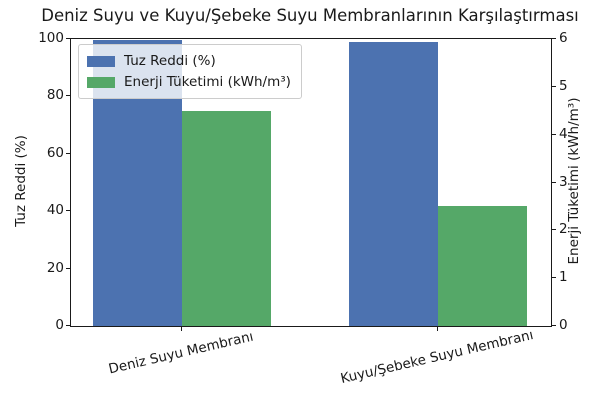  I want to click on bar-energy-consumption-group0, so click(226, 218).